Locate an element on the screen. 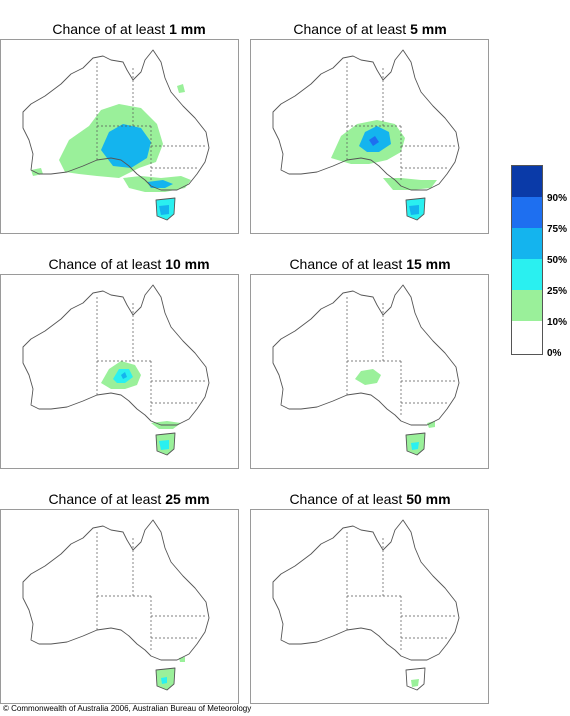  state-borders-1mm is located at coordinates (150, 121).